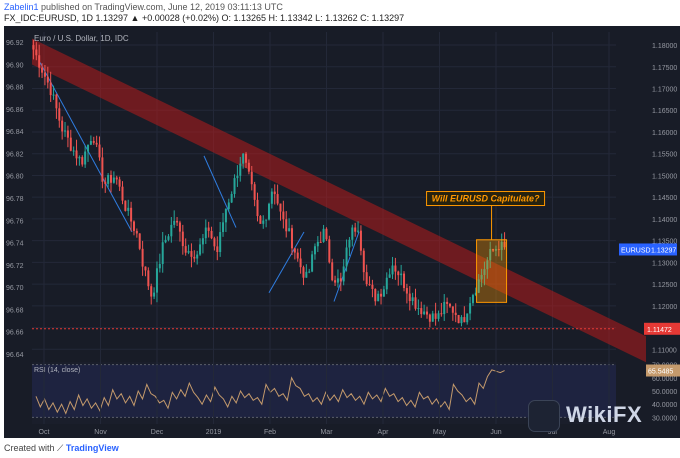 The width and height of the screenshot is (680, 458). Describe the element at coordinates (57, 370) in the screenshot. I see `rsi-label: RSI (14, close)` at that location.